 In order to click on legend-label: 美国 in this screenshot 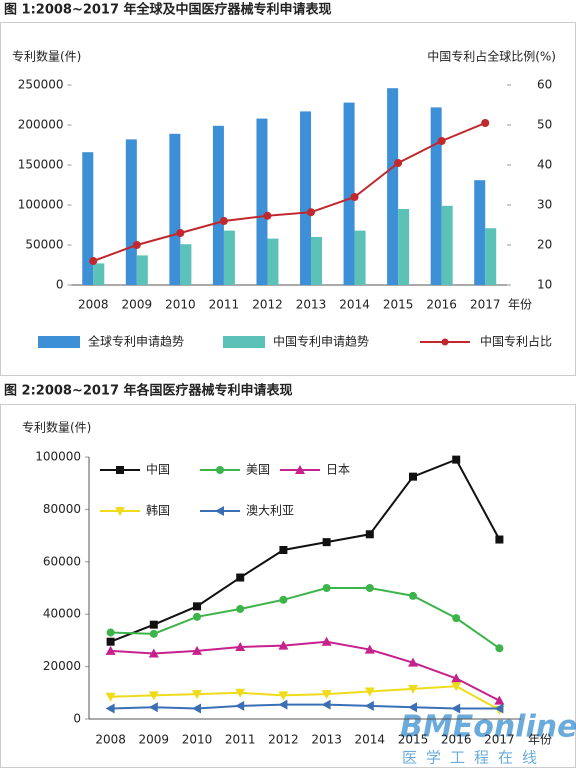, I will do `click(258, 470)`.